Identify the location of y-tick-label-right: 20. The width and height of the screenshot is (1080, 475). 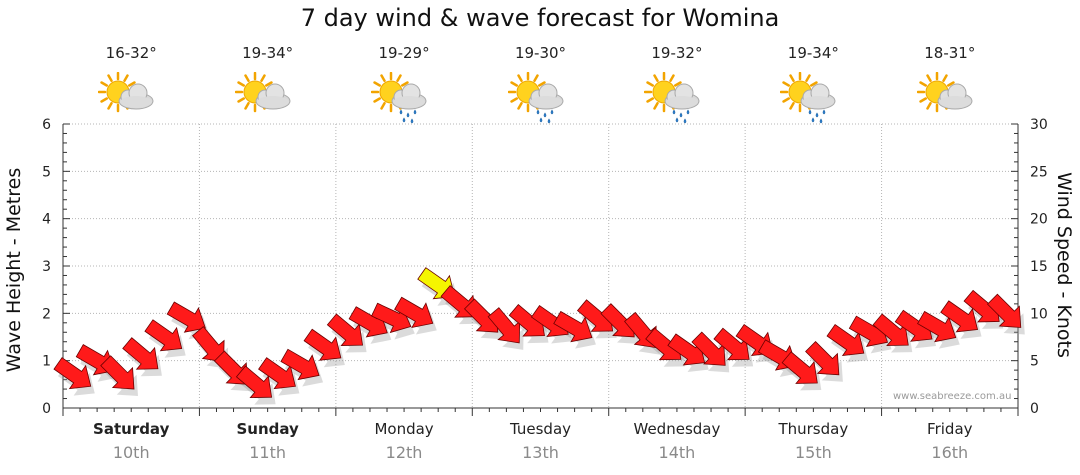
(1039, 220).